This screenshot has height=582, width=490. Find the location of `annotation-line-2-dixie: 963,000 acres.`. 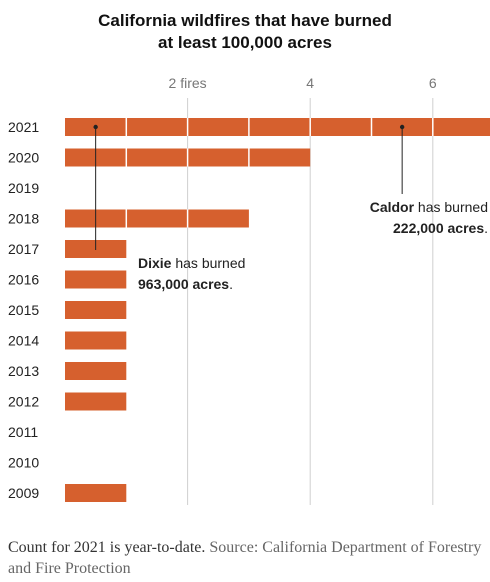

annotation-line-2-dixie: 963,000 acres. is located at coordinates (185, 284).